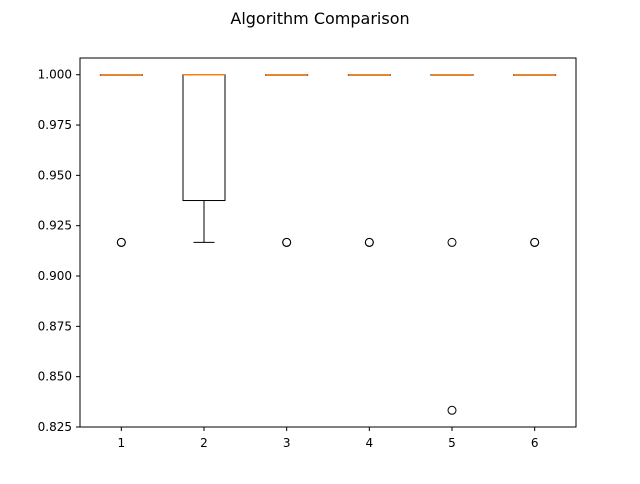 The image size is (640, 484). What do you see at coordinates (55, 427) in the screenshot?
I see `y-tick-label: 0.825` at bounding box center [55, 427].